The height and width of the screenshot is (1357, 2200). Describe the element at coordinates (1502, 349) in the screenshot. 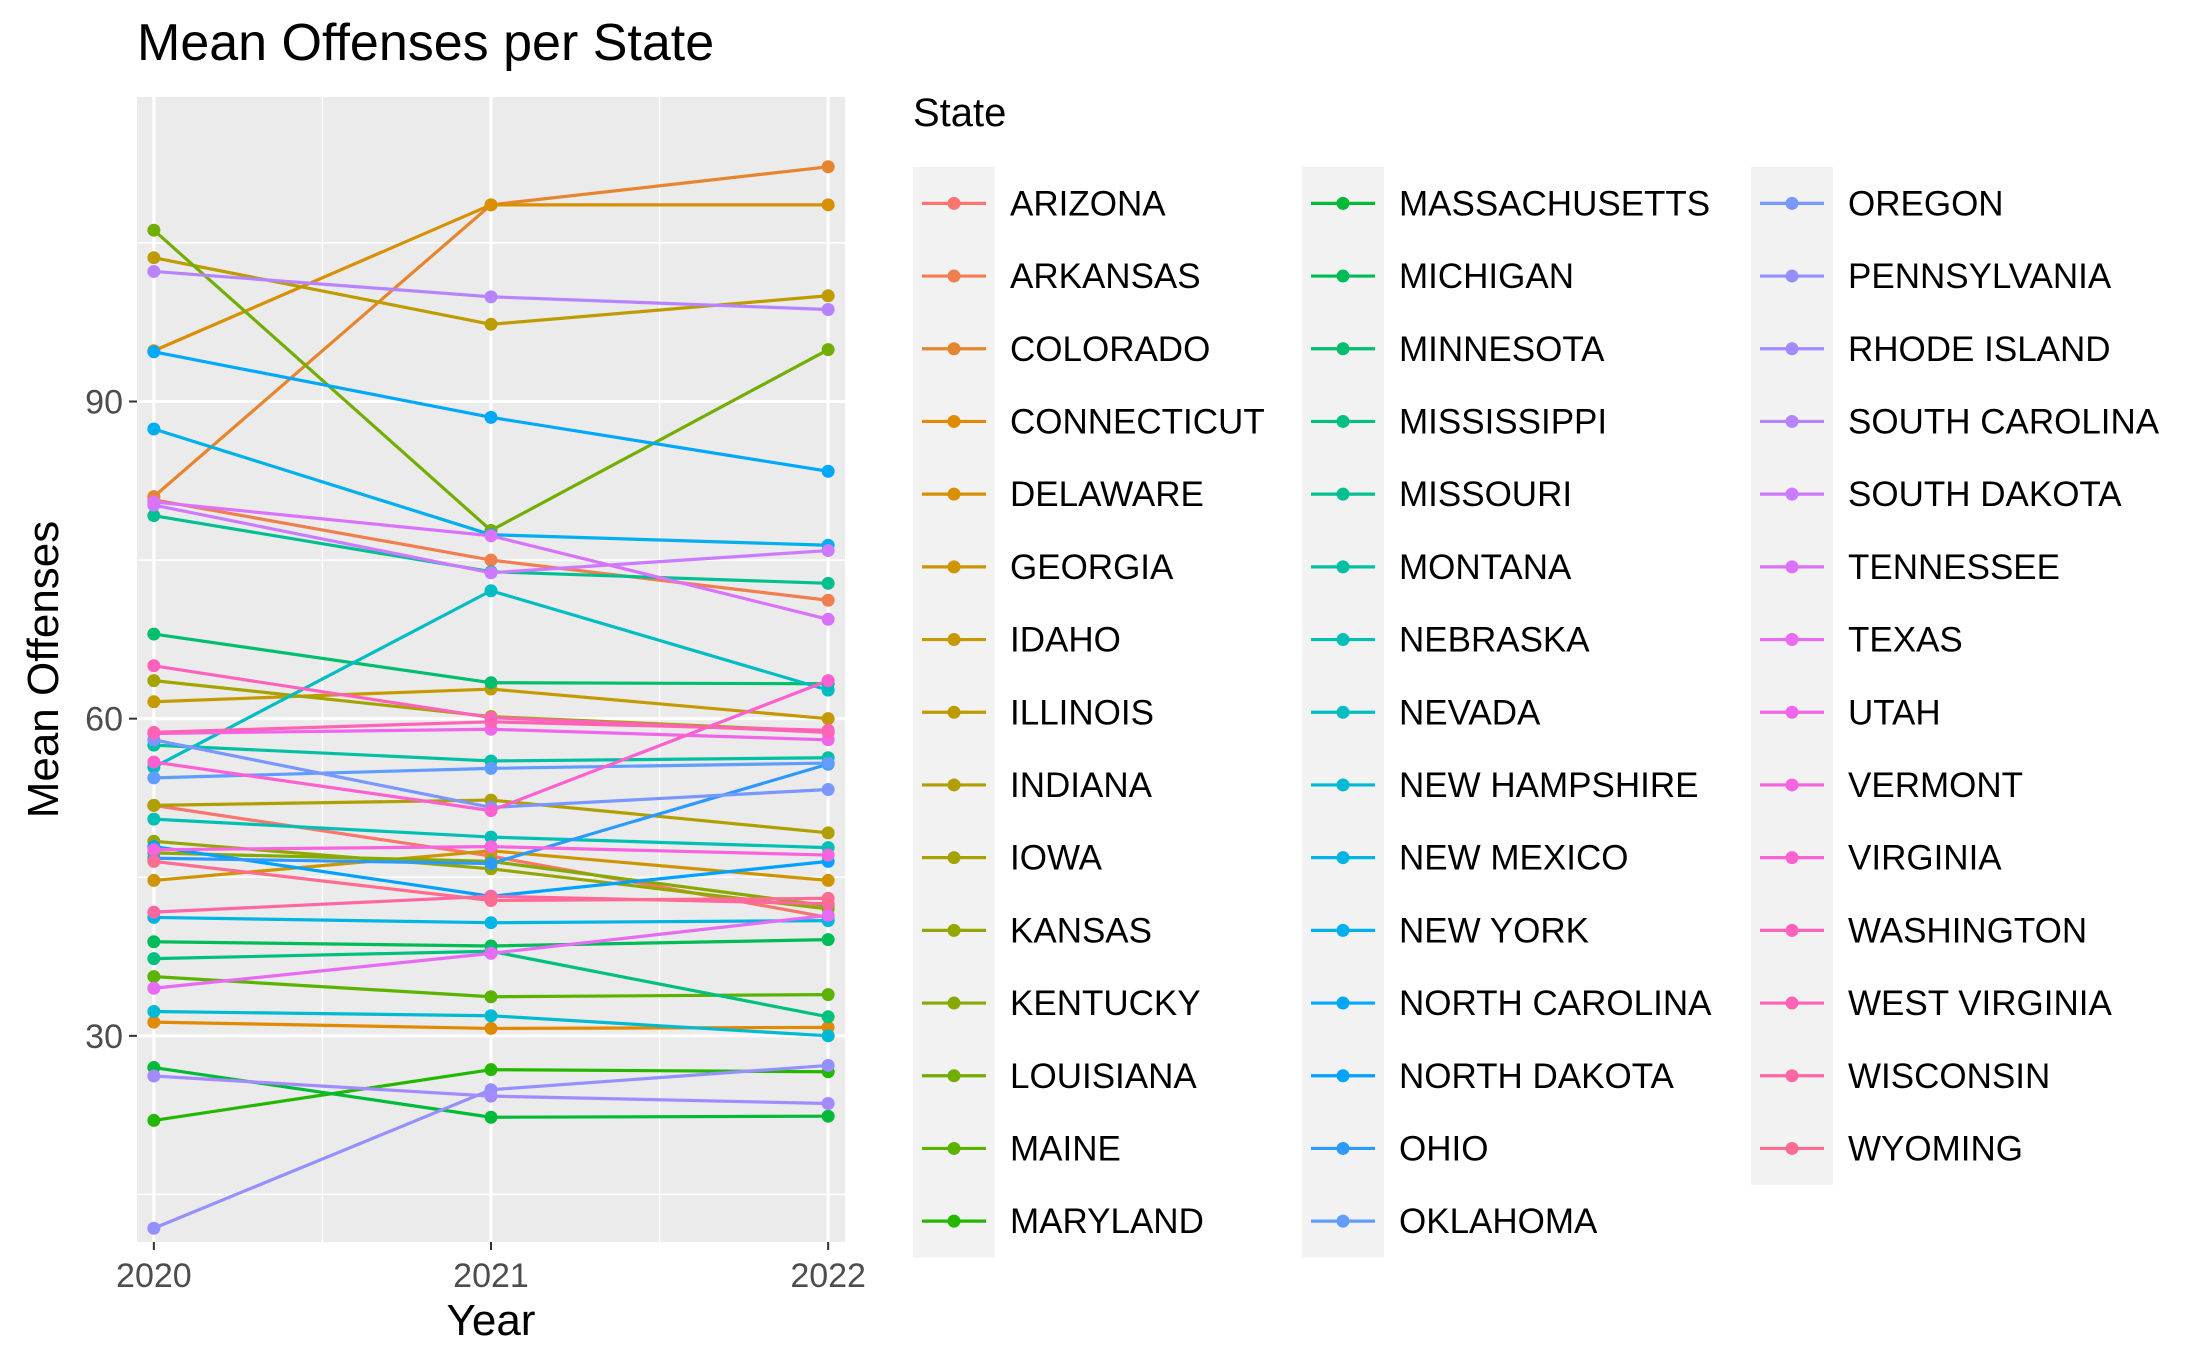

I see `legend-label: MINNESOTA` at that location.